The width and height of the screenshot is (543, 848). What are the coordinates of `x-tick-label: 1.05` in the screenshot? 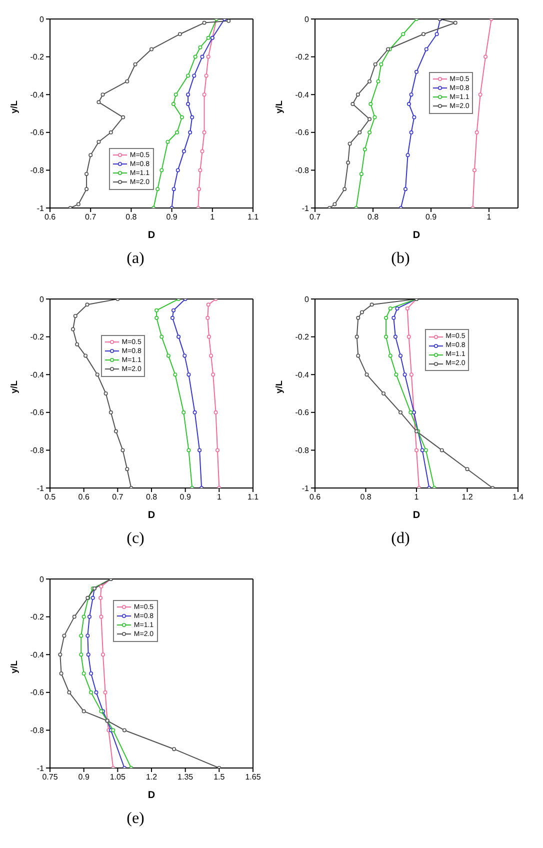 It's located at (118, 777).